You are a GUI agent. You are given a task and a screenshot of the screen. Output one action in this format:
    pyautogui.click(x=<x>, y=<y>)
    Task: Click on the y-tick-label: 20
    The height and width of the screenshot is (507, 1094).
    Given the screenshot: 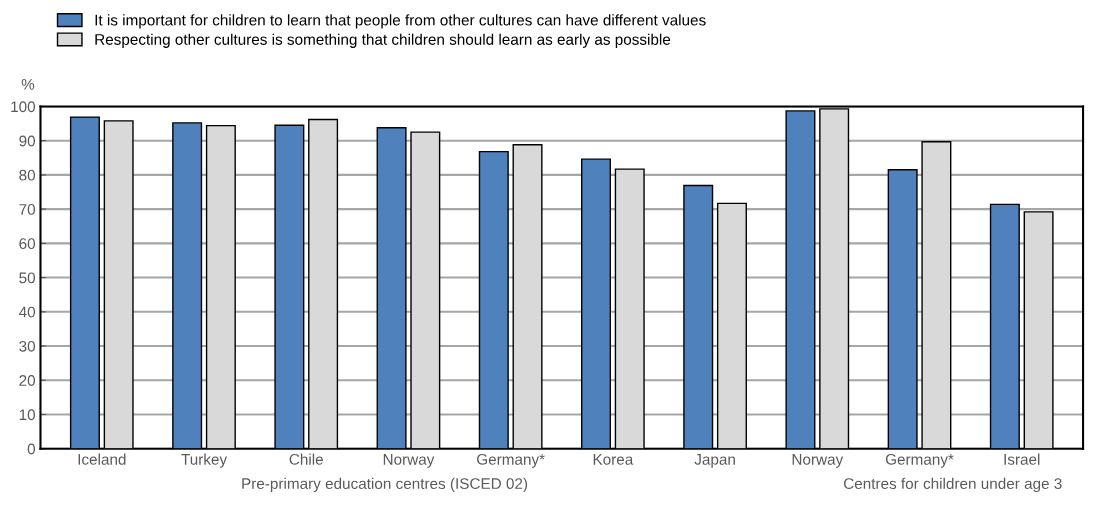 What is the action you would take?
    pyautogui.click(x=27, y=380)
    